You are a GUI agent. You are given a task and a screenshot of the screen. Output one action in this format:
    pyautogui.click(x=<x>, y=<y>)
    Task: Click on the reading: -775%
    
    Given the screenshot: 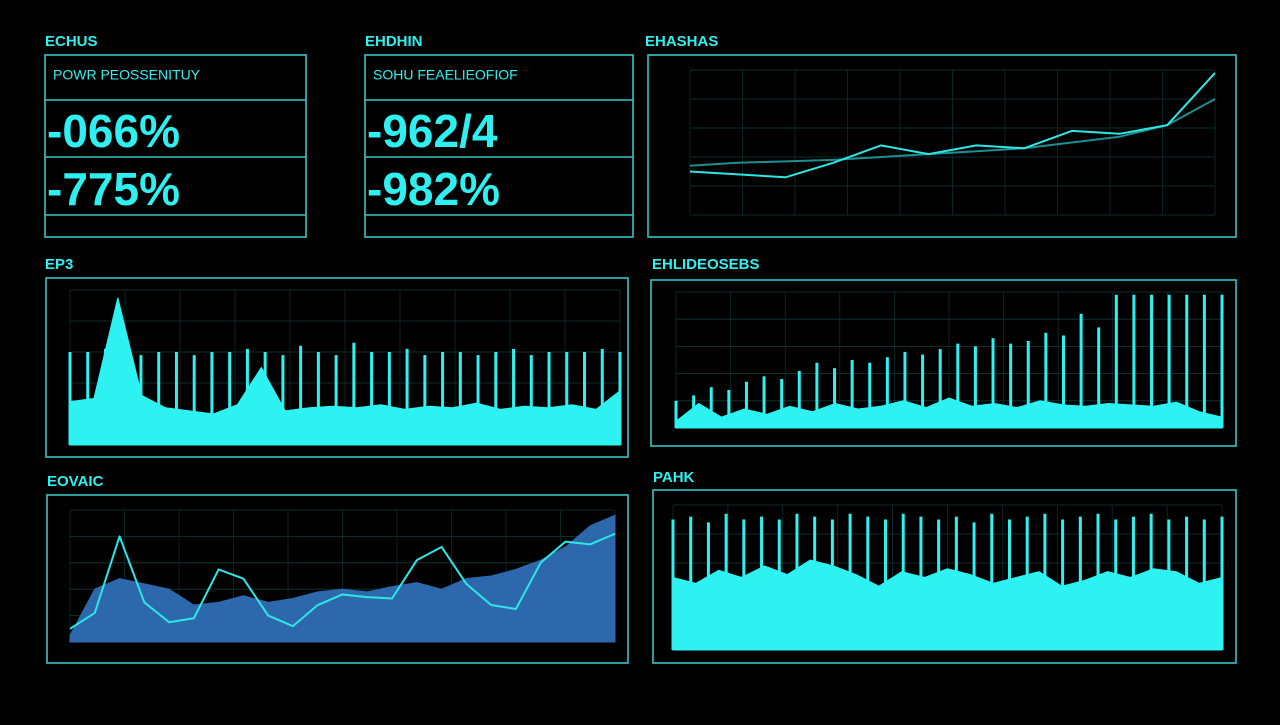 What is the action you would take?
    pyautogui.click(x=113, y=189)
    